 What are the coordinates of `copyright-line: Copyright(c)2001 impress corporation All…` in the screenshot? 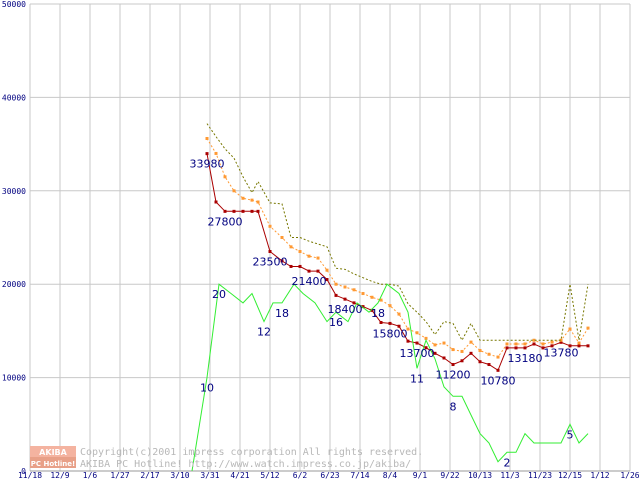 It's located at (251, 452).